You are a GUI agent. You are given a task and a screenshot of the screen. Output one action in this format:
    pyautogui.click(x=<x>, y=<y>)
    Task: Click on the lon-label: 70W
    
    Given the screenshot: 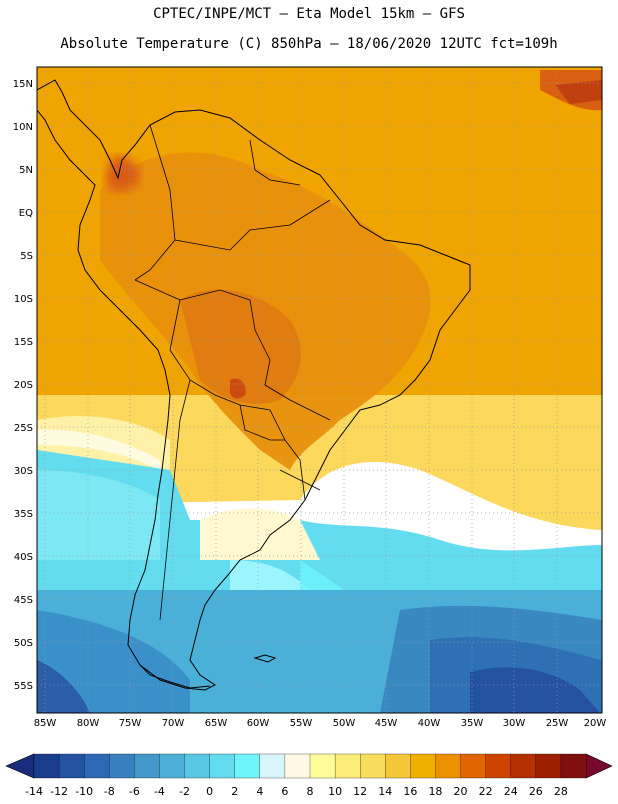 What is the action you would take?
    pyautogui.click(x=173, y=723)
    